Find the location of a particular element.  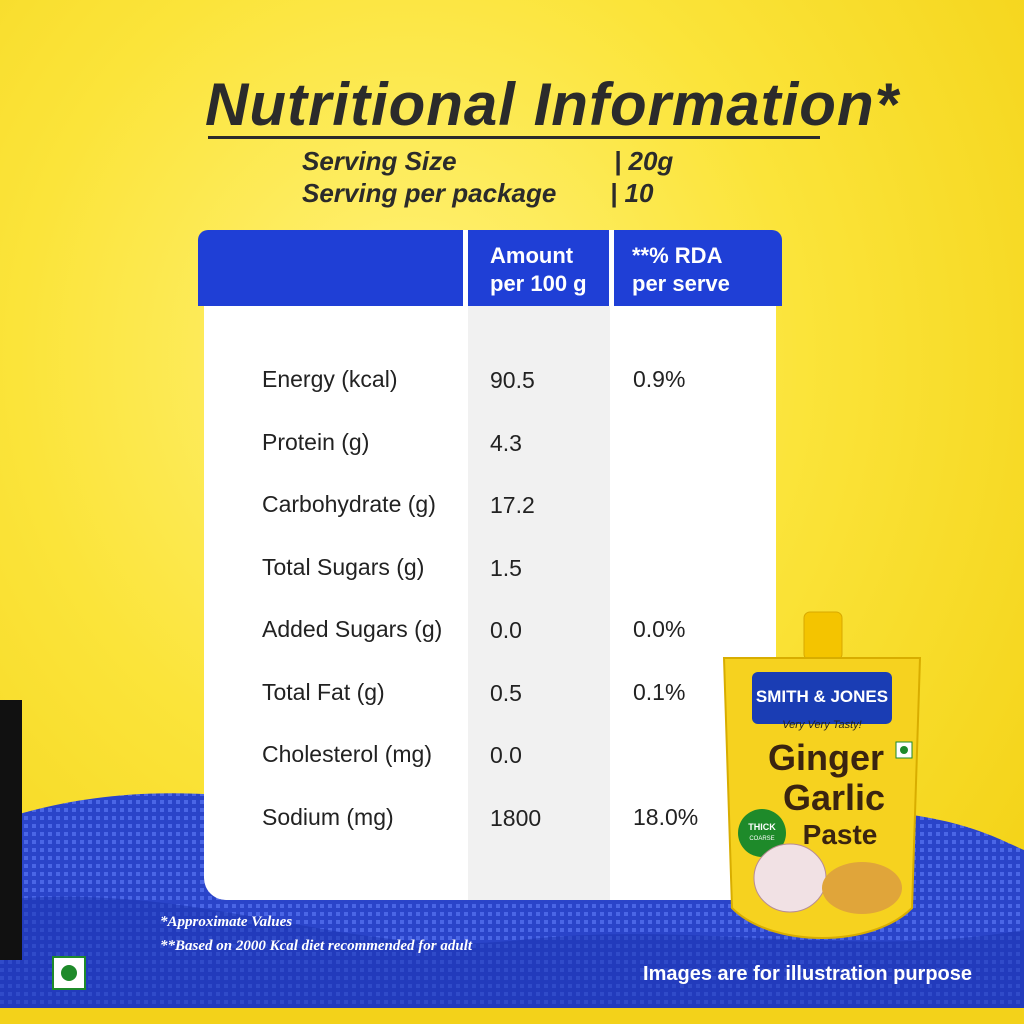

nutrient-name: Cholesterol (mg) is located at coordinates (347, 754).